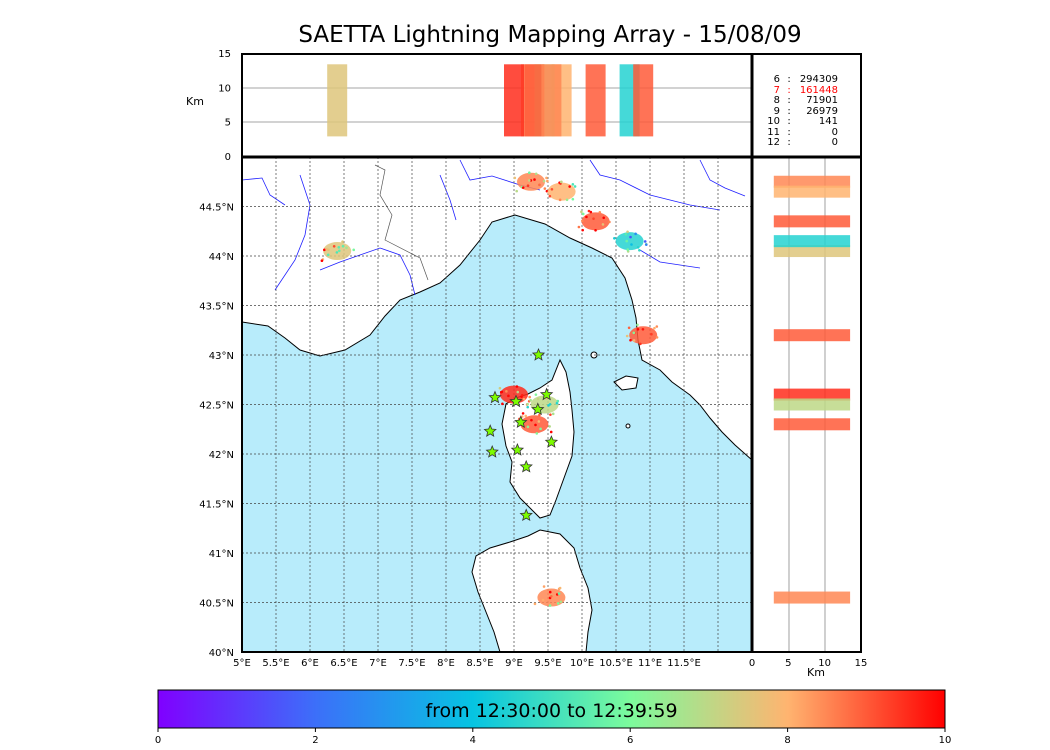 This screenshot has width=1050, height=750. What do you see at coordinates (630, 740) in the screenshot?
I see `colorbar-tick-label: 6` at bounding box center [630, 740].